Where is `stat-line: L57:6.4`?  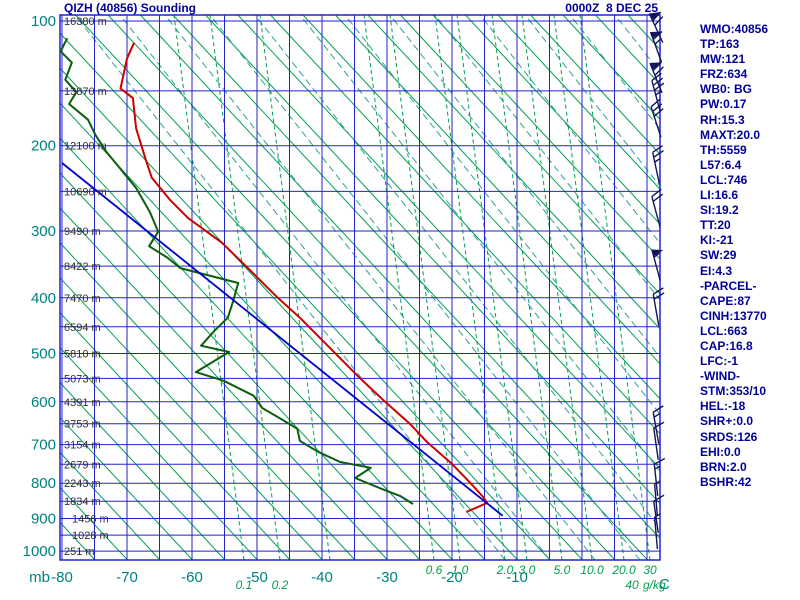
stat-line: L57:6.4 is located at coordinates (721, 164).